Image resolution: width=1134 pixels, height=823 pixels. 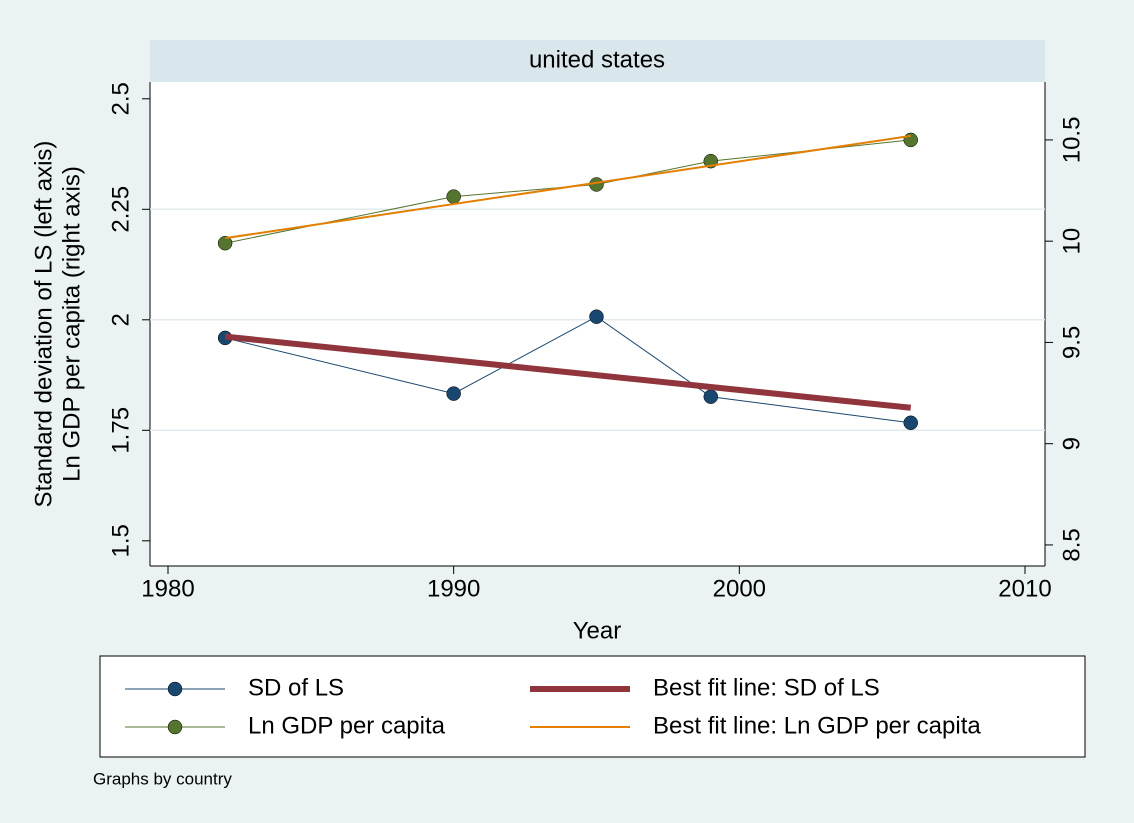 I want to click on note: Graphs by country, so click(x=162, y=778).